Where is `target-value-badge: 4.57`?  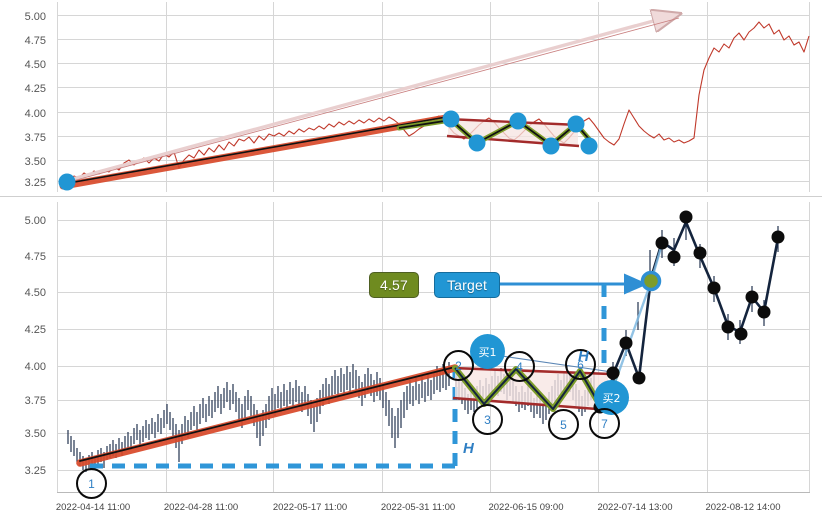
target-value-badge: 4.57 is located at coordinates (394, 285).